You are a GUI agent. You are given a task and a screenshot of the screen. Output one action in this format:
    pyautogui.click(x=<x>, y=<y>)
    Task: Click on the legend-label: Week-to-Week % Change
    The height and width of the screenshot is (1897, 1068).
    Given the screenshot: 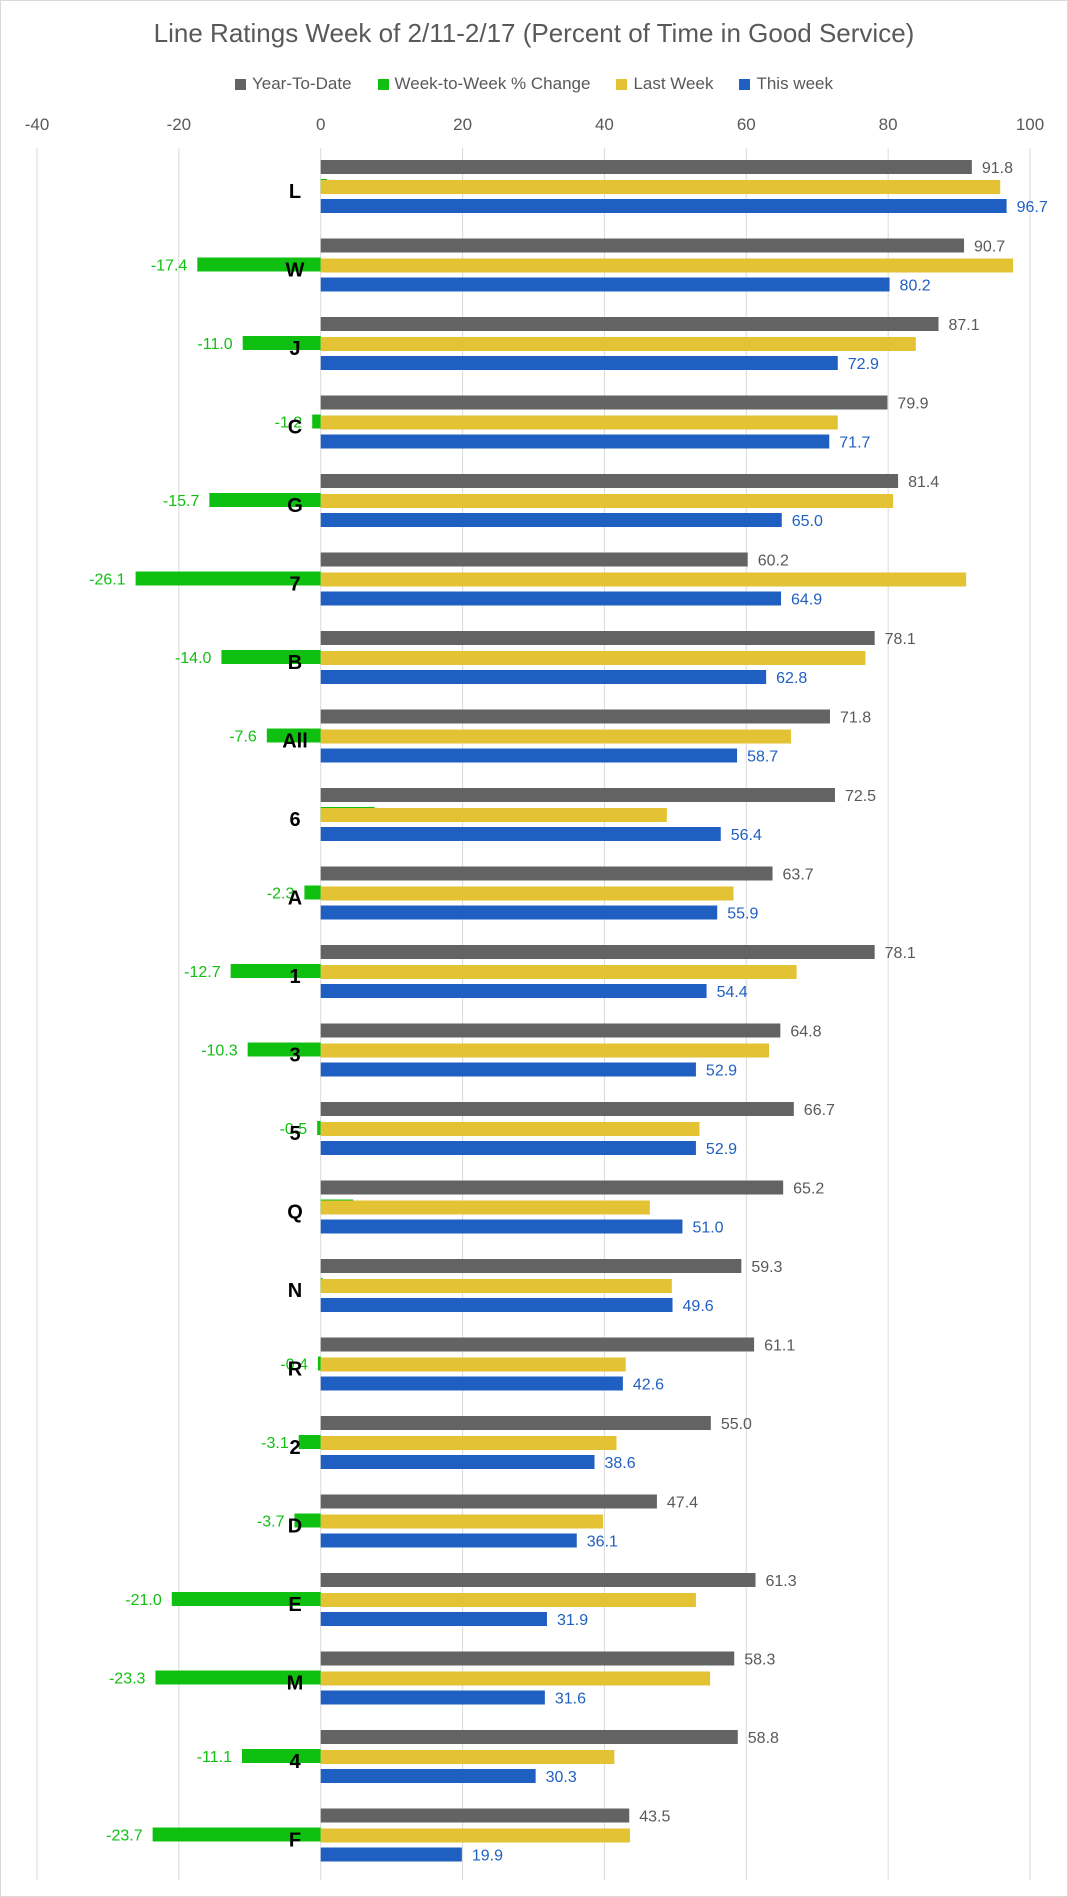 What is the action you would take?
    pyautogui.click(x=492, y=83)
    